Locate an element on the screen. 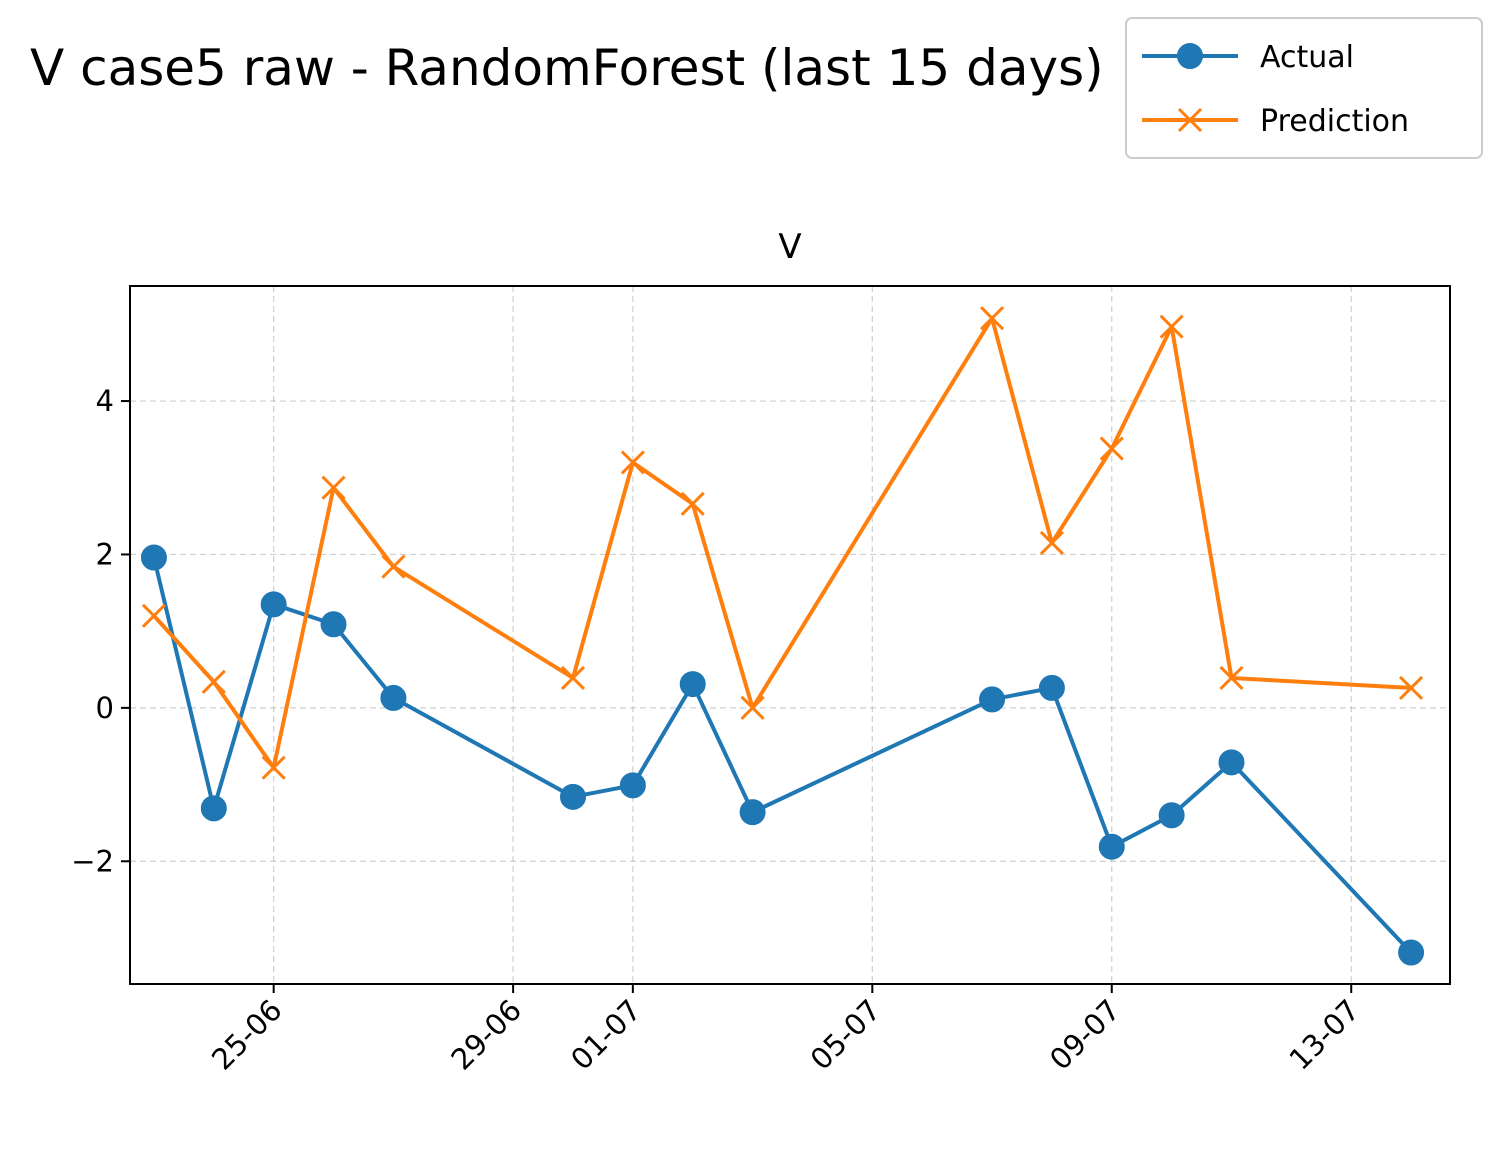  x-tick-label: 01-07 is located at coordinates (606, 1035).